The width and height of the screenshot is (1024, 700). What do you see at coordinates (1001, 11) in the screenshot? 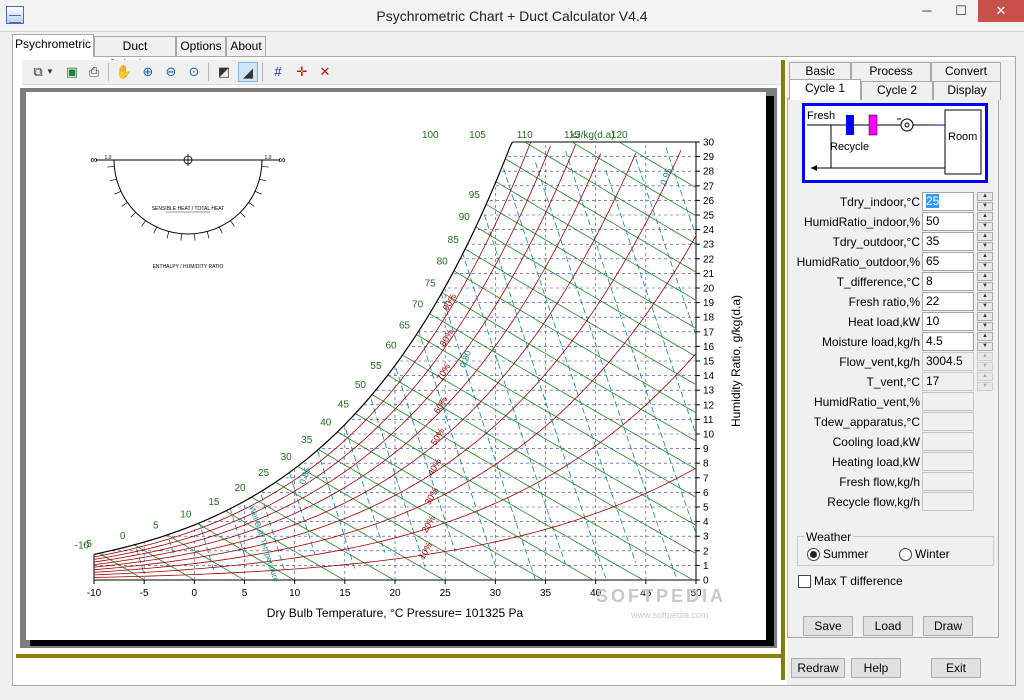
I see `close-button: ✕` at bounding box center [1001, 11].